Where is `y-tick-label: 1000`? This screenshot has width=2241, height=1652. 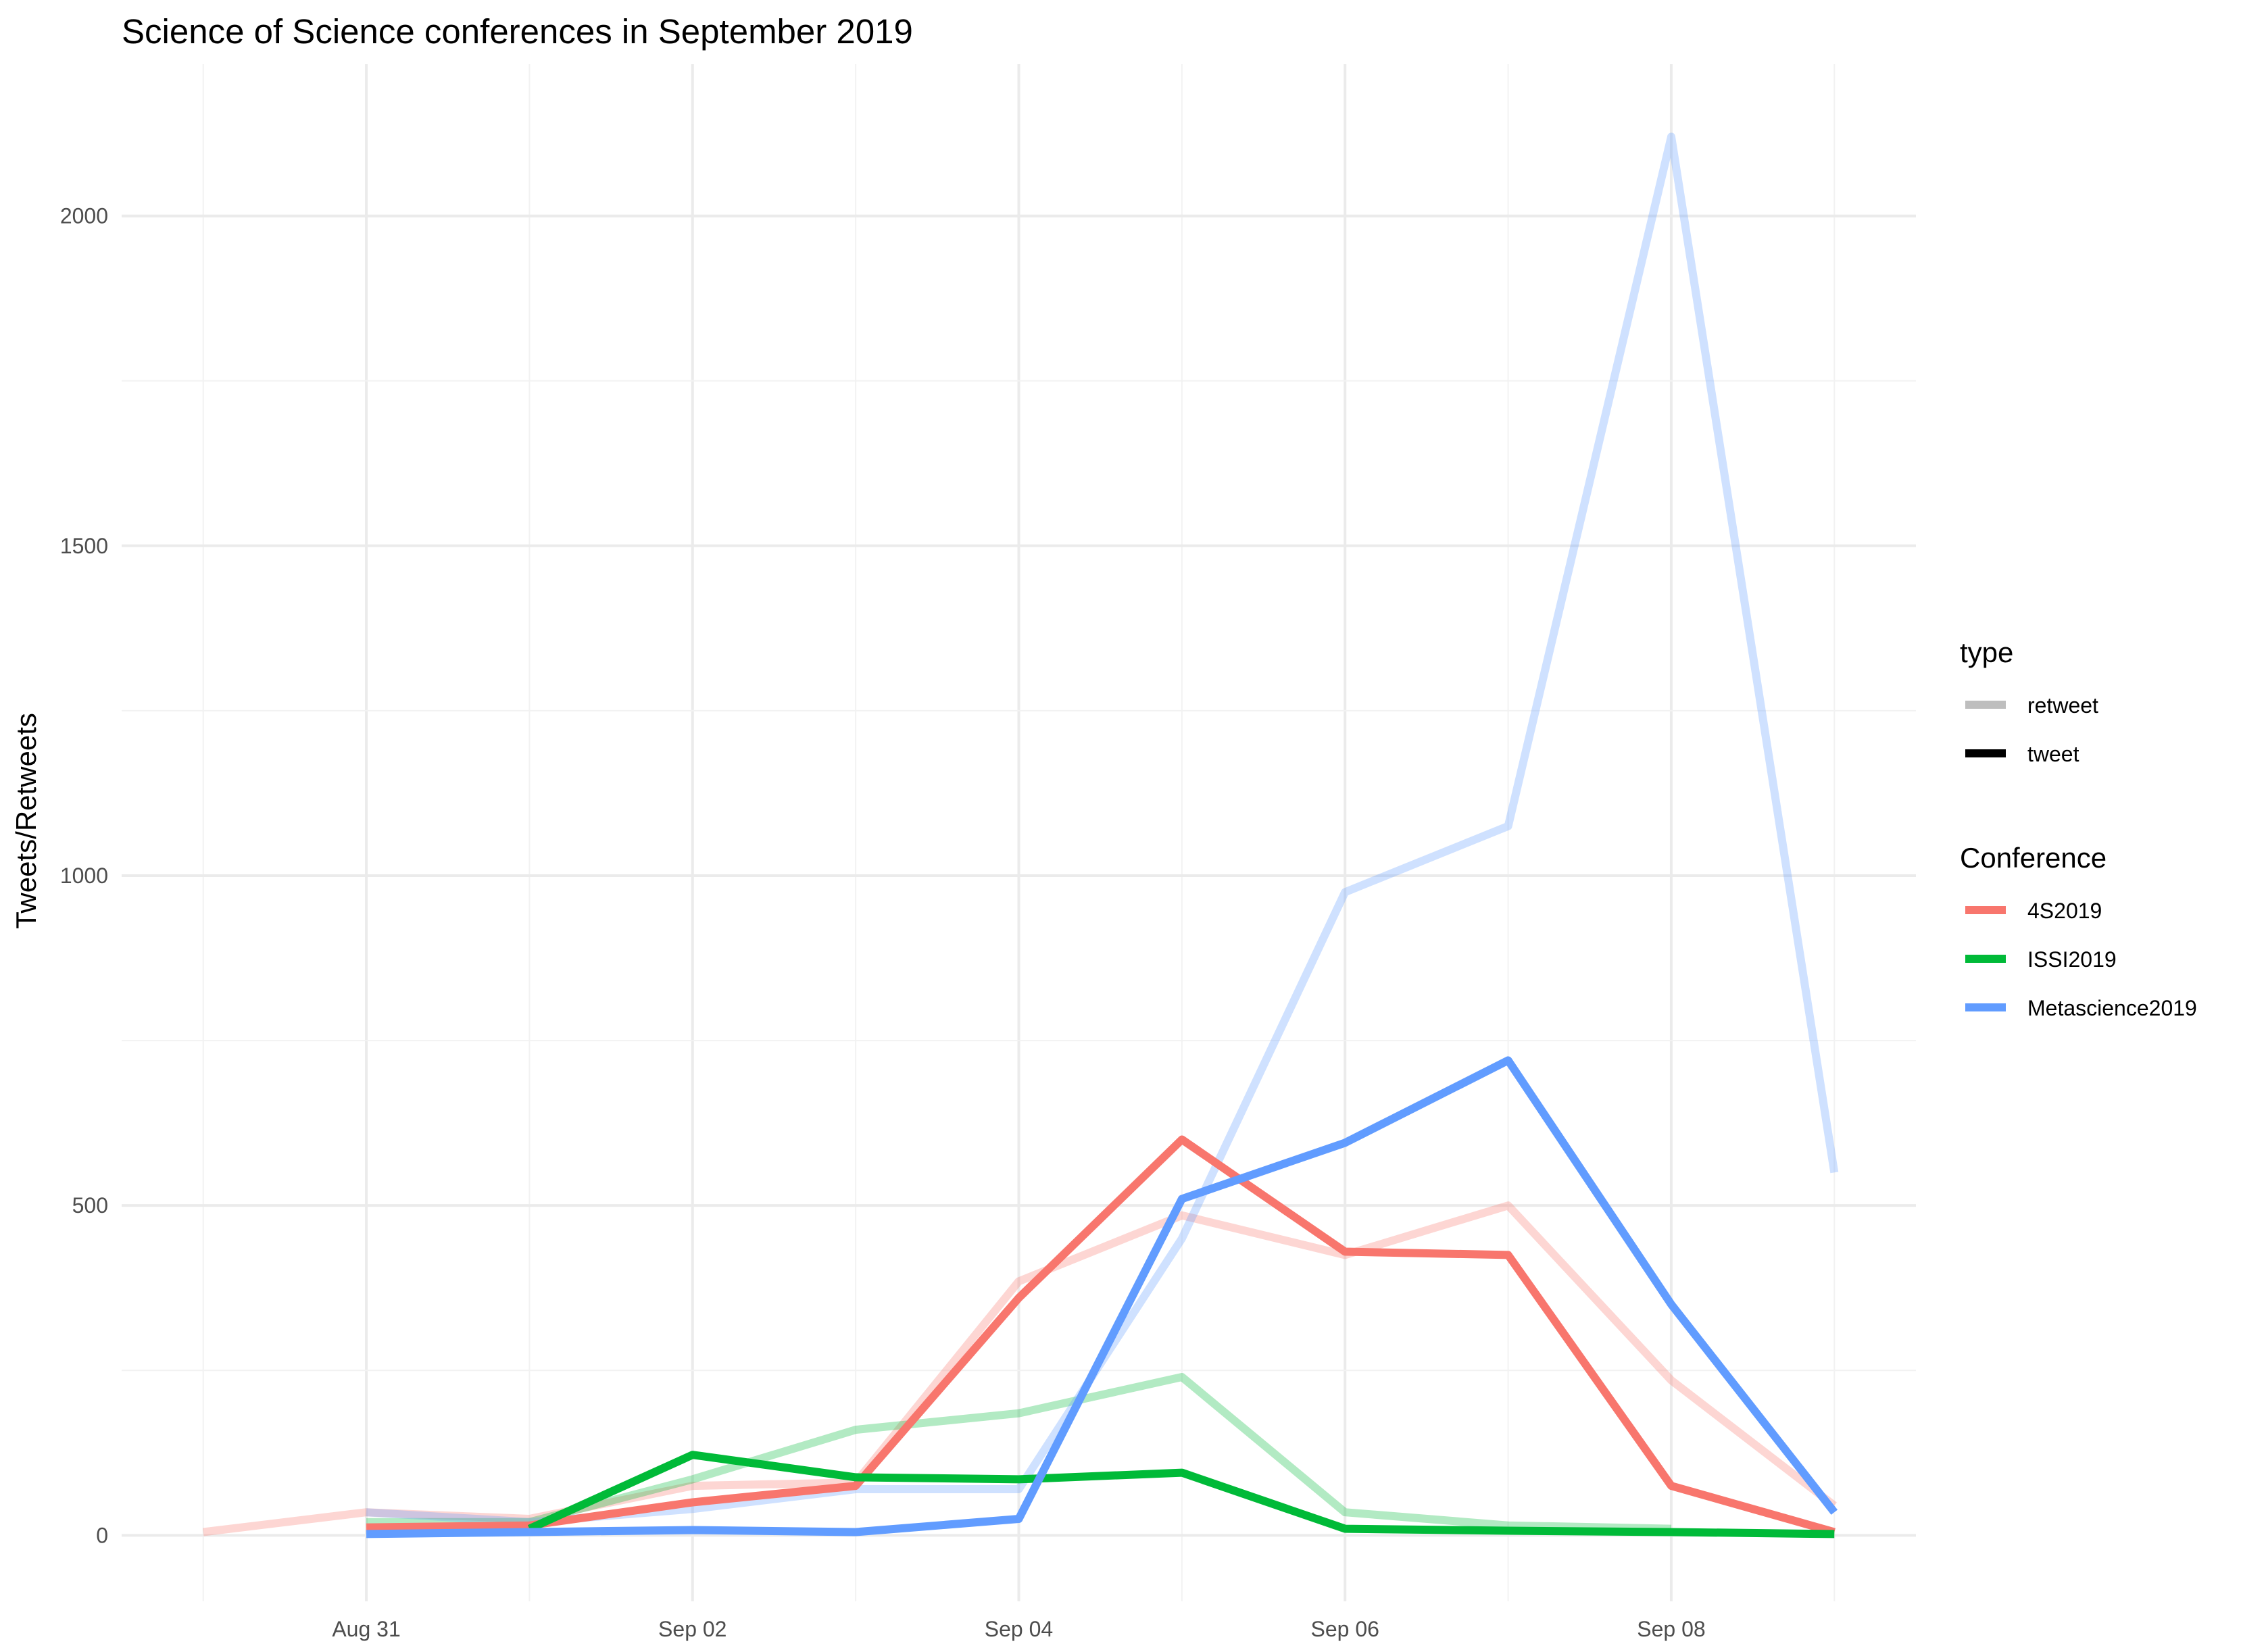 y-tick-label: 1000 is located at coordinates (84, 875).